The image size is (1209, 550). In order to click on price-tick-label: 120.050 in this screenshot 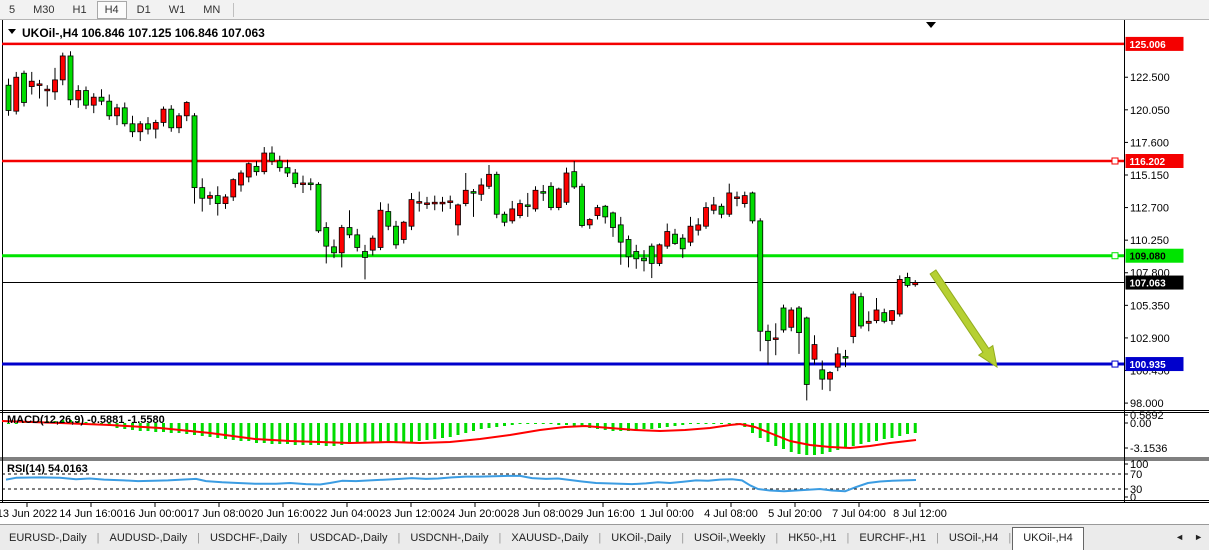, I will do `click(1150, 111)`.